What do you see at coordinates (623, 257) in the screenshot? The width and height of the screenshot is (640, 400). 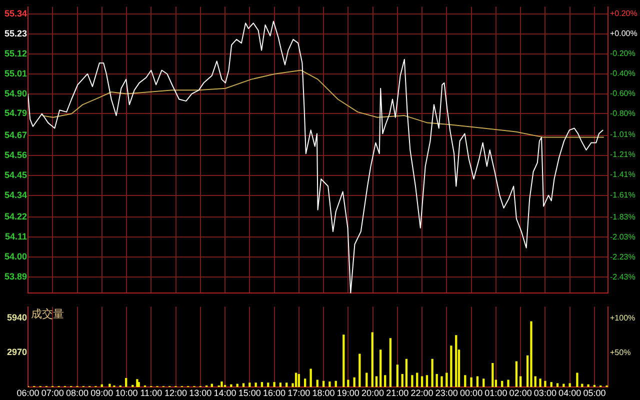 I see `y2-tick-label: -2.23%` at bounding box center [623, 257].